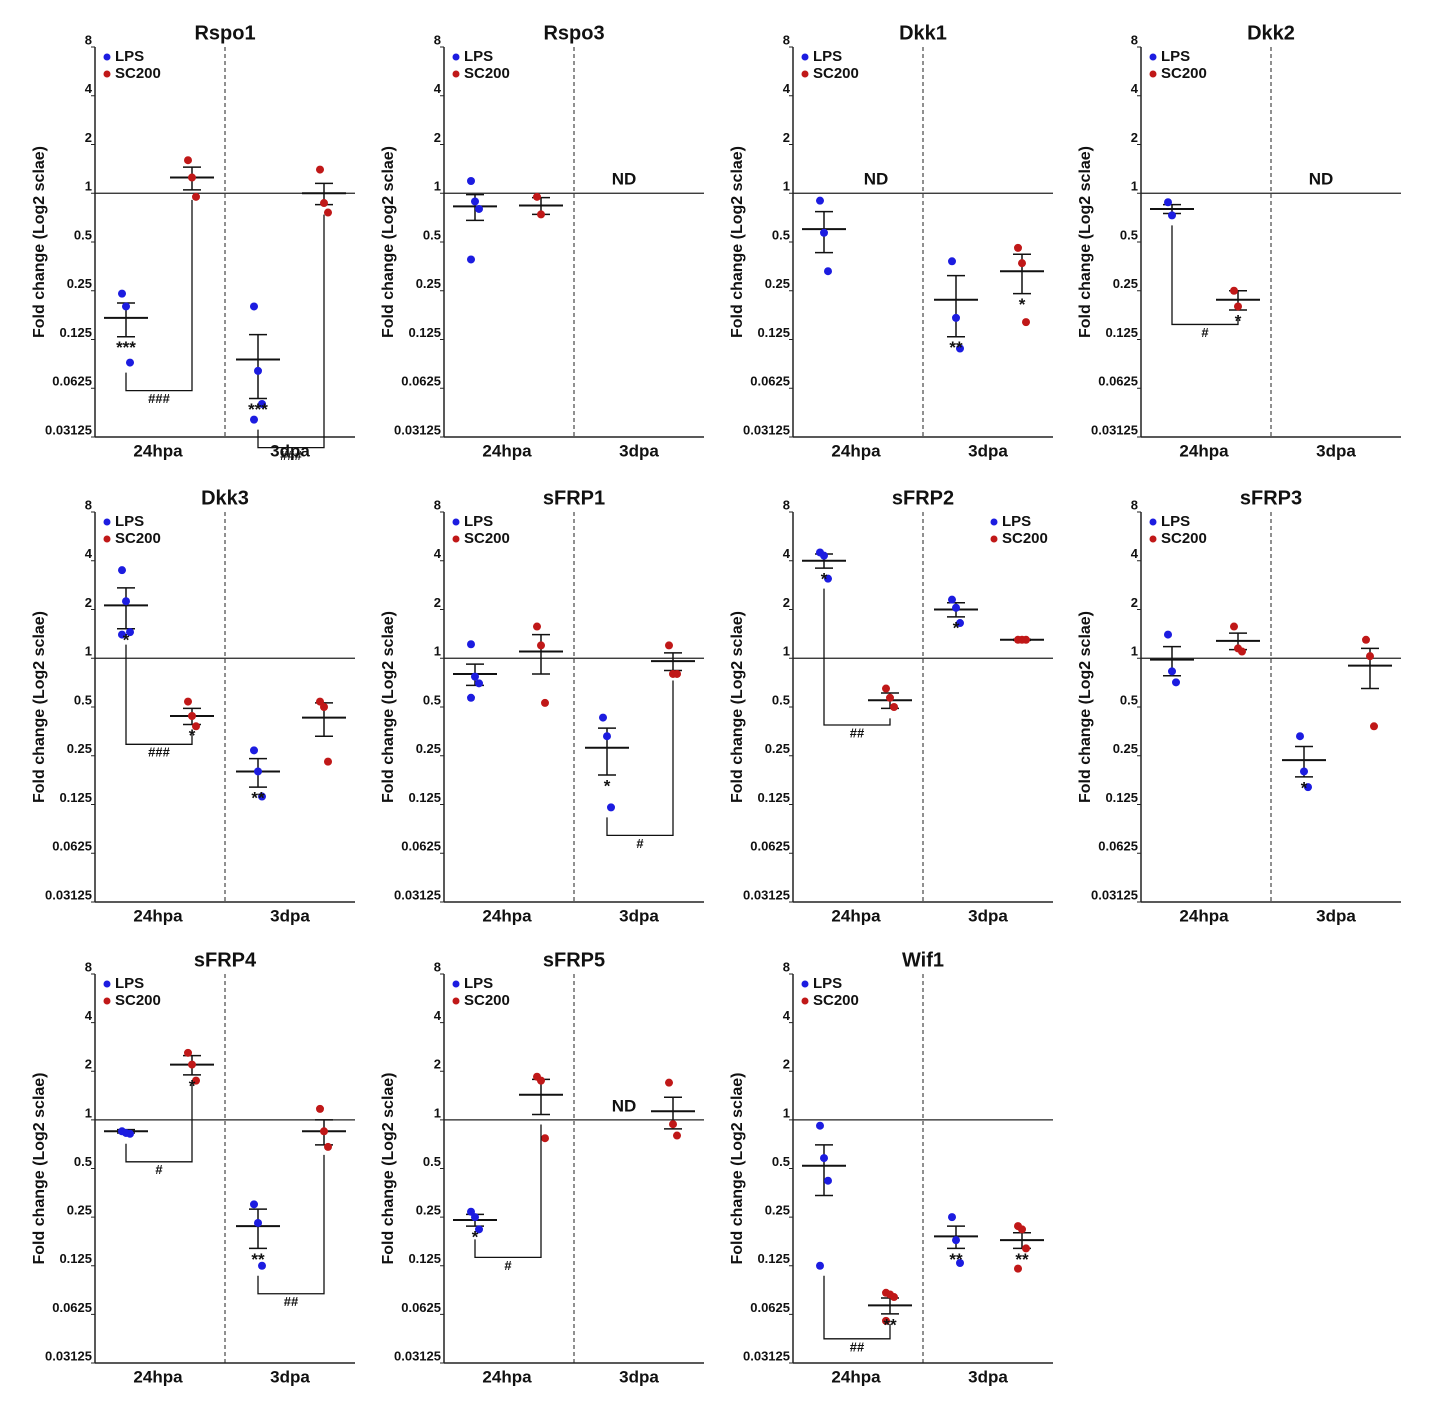  Describe the element at coordinates (224, 33) in the screenshot. I see `chart-title: Rspo1` at that location.